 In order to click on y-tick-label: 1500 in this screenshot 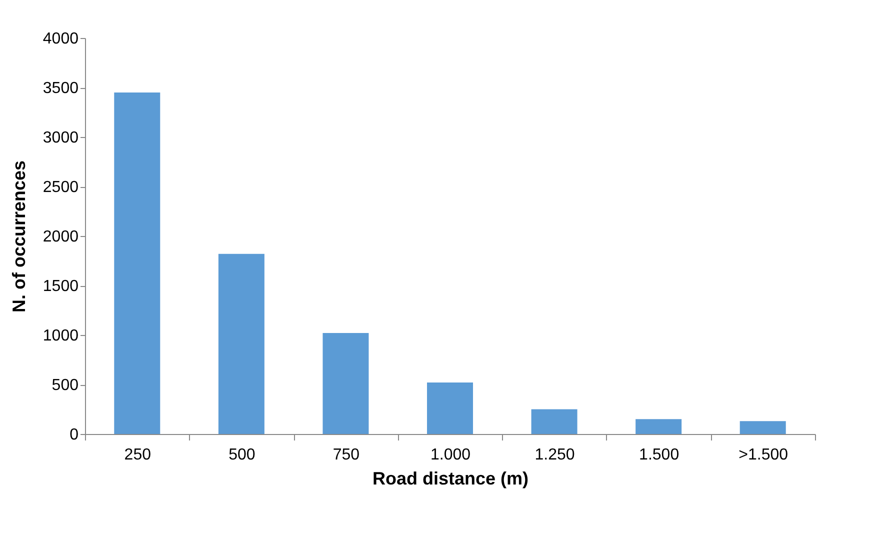, I will do `click(60, 286)`.